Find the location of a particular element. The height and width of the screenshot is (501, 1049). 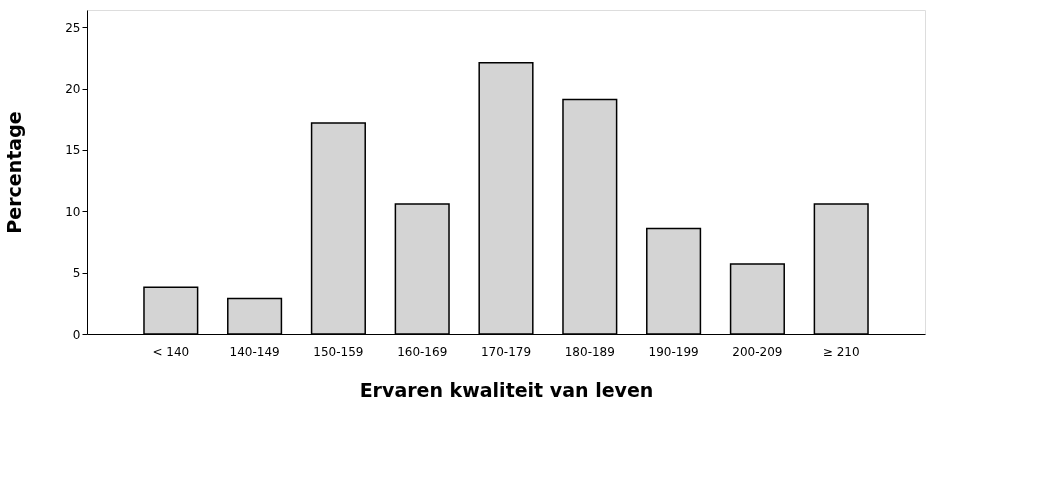

x-tick-label: ≥ 210 is located at coordinates (841, 351).